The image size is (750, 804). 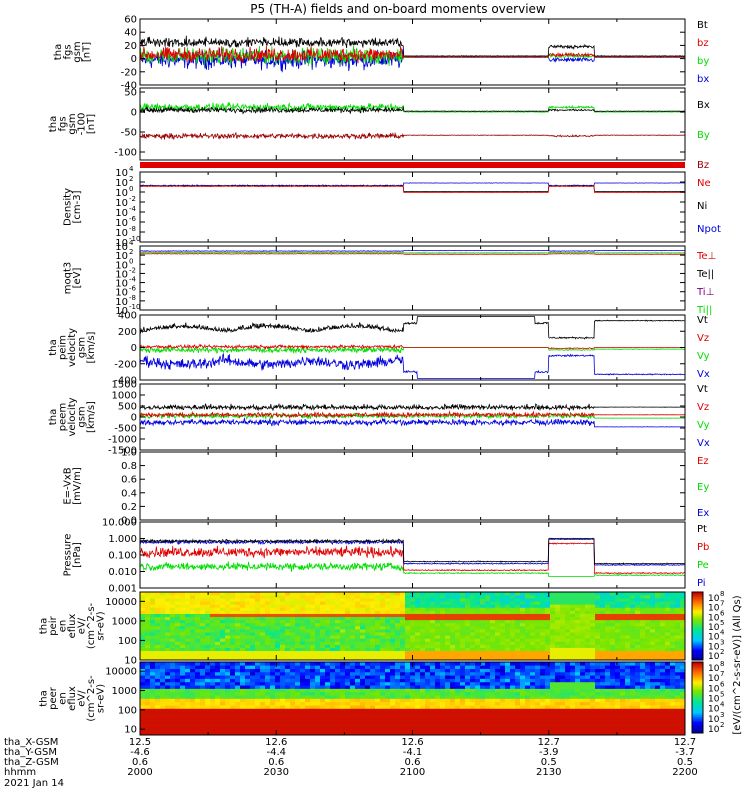 I want to click on y-tick-exponent: 0, so click(x=131, y=189).